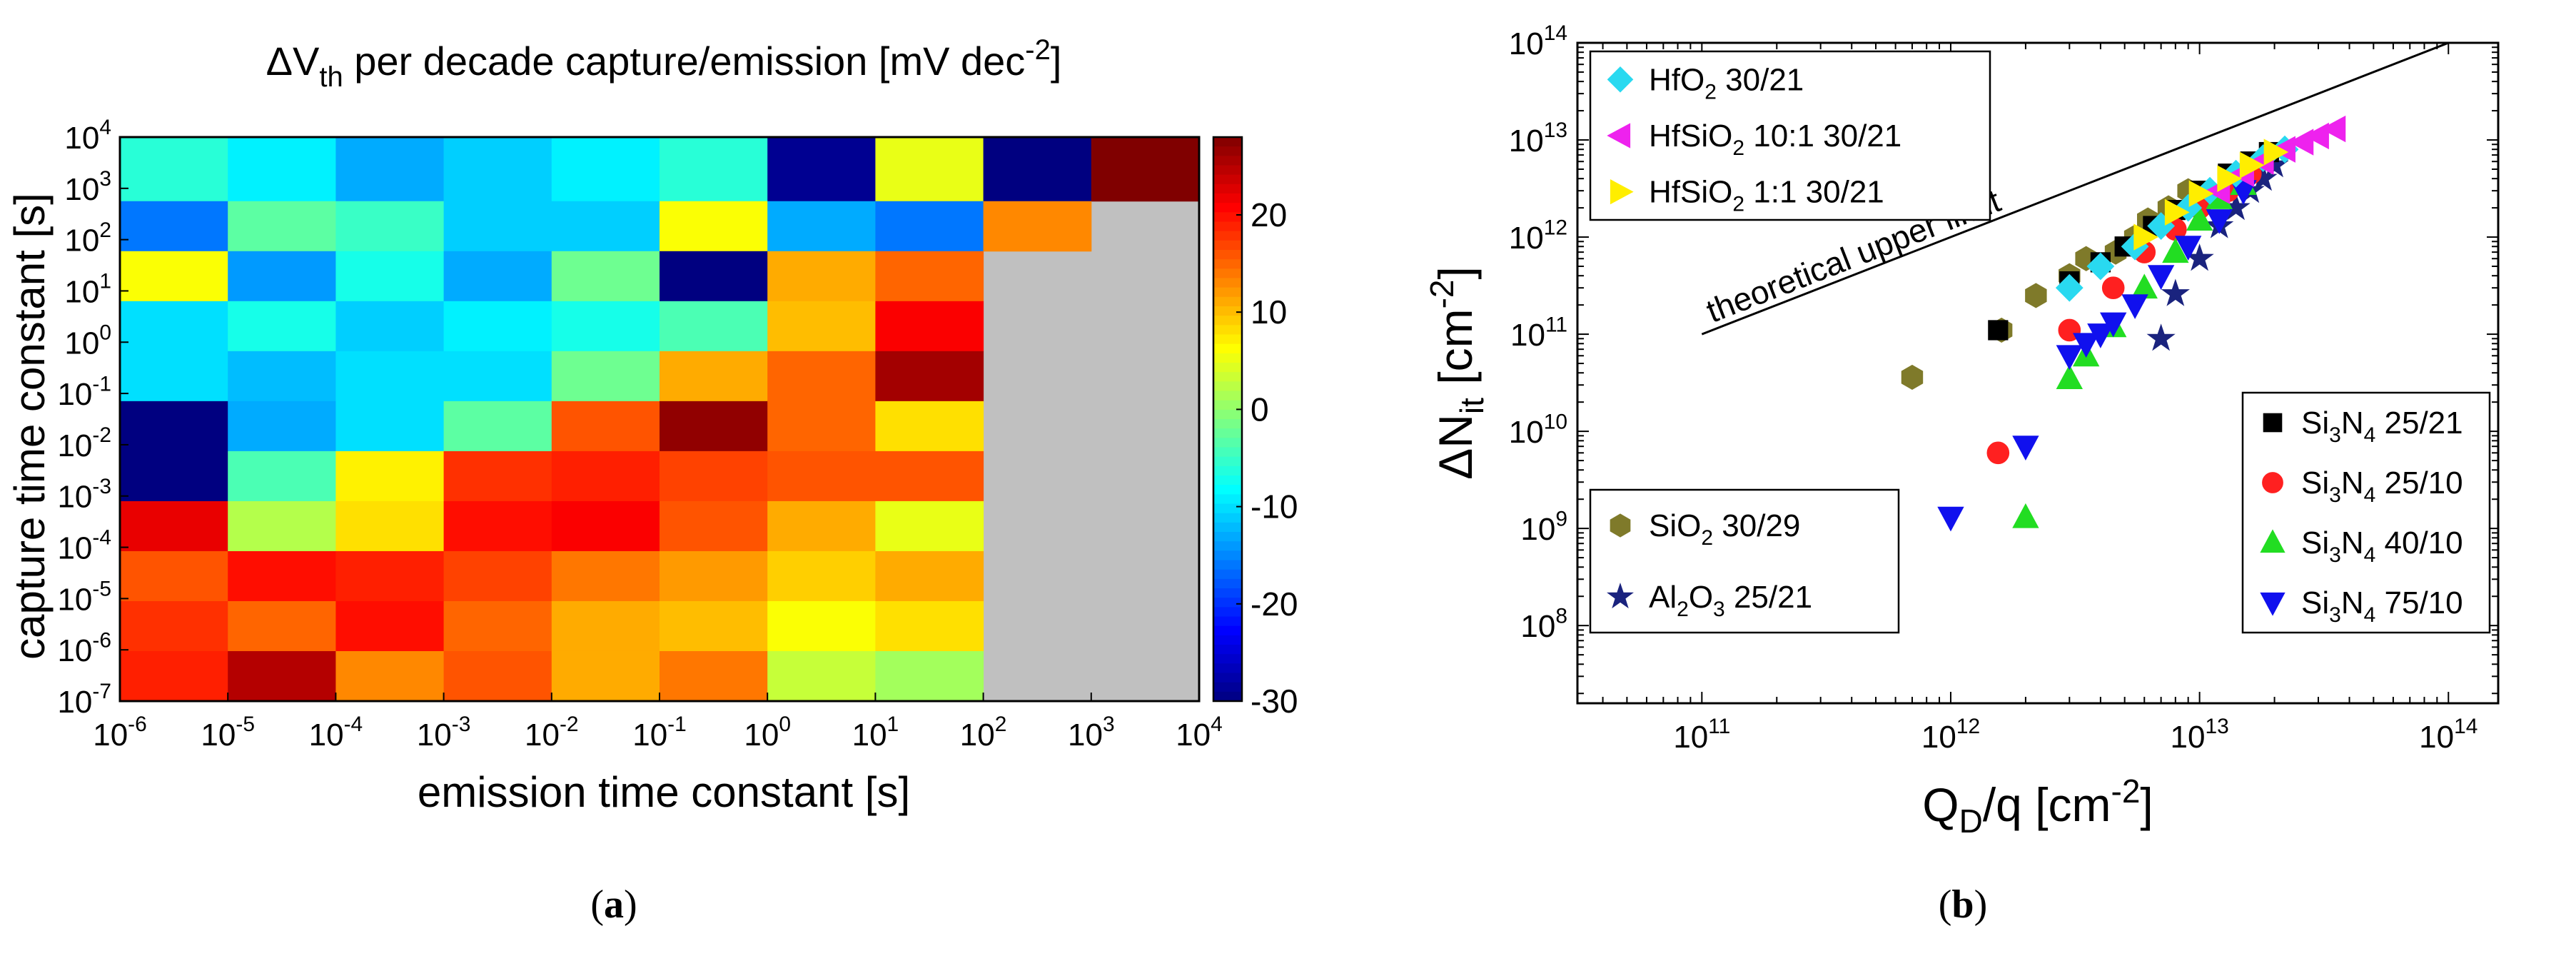 The image size is (2576, 956). I want to click on y-tick-label: 10⁻², so click(84, 443).